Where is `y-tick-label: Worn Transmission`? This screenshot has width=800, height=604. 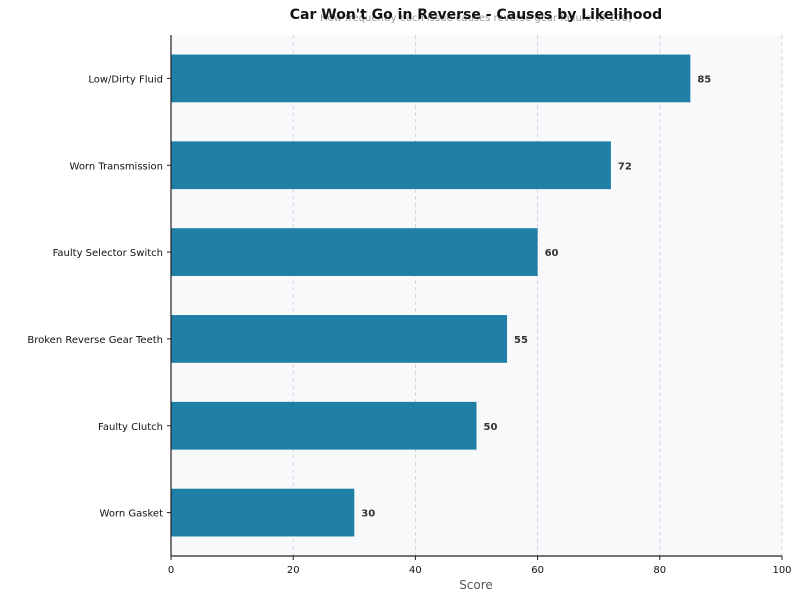
y-tick-label: Worn Transmission is located at coordinates (116, 166).